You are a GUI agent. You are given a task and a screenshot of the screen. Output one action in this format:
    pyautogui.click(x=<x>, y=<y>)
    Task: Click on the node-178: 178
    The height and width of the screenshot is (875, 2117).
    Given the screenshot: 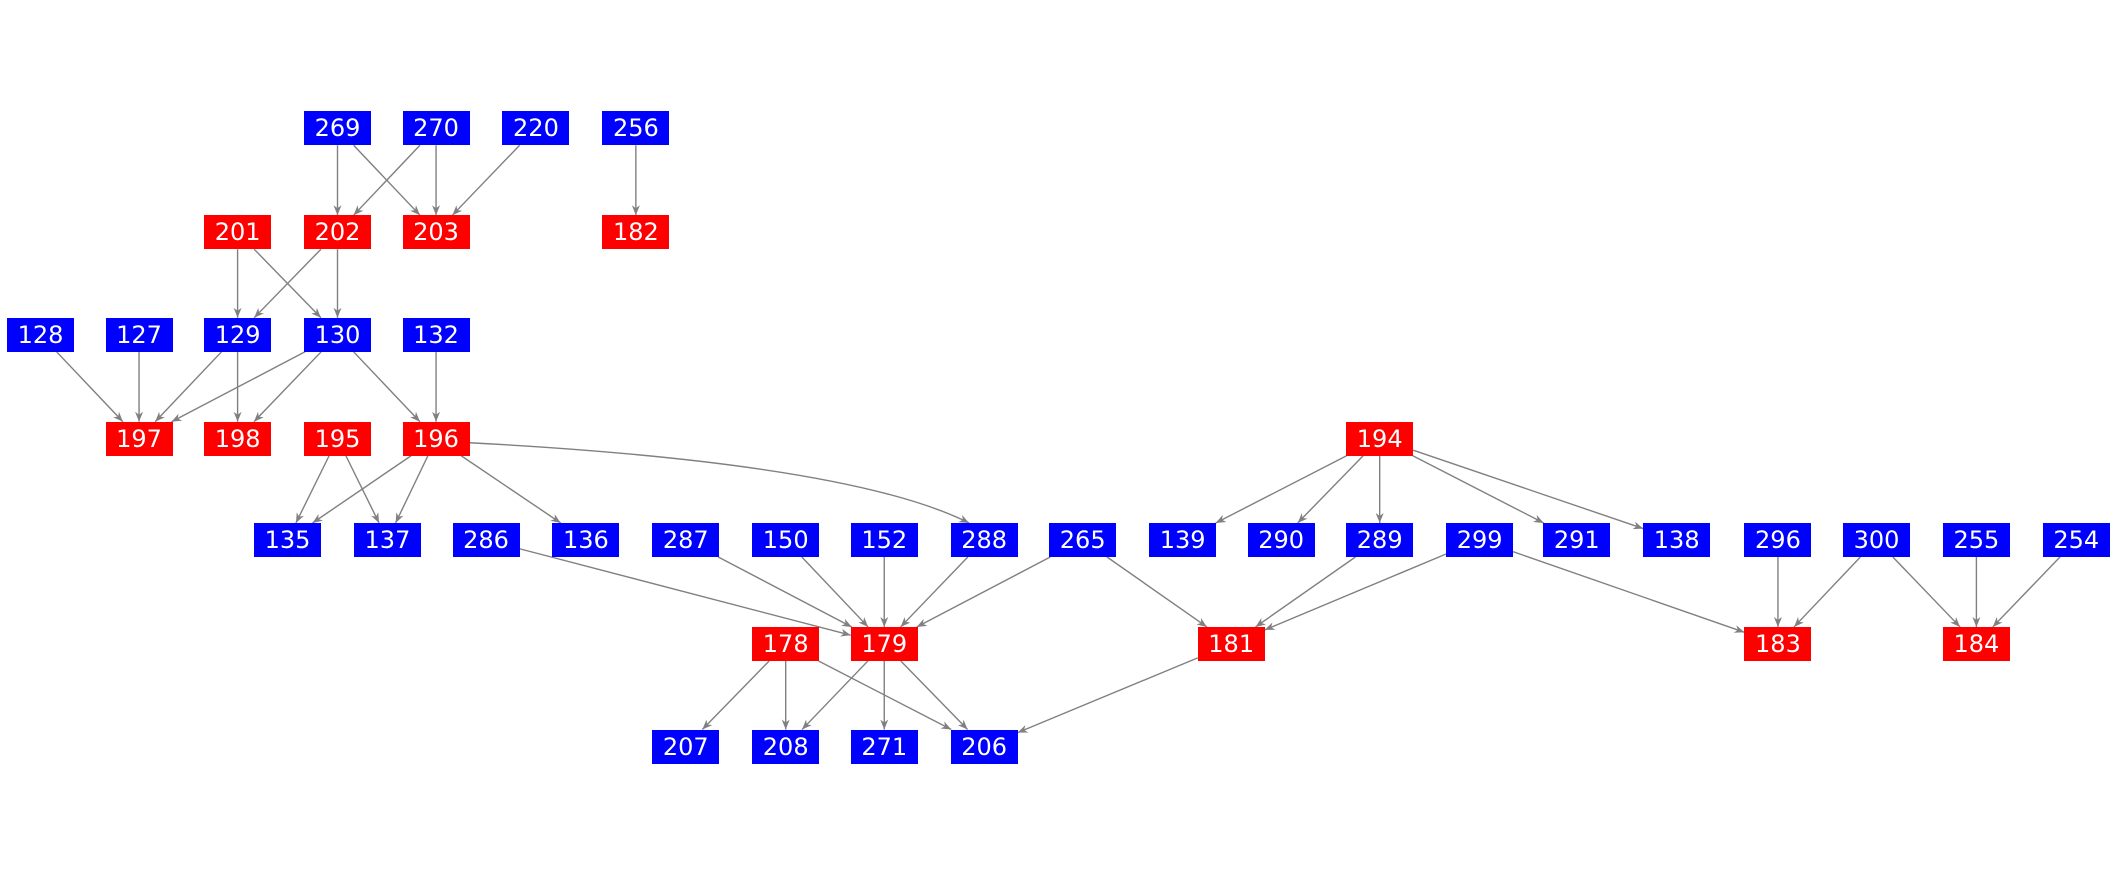 What is the action you would take?
    pyautogui.click(x=786, y=643)
    